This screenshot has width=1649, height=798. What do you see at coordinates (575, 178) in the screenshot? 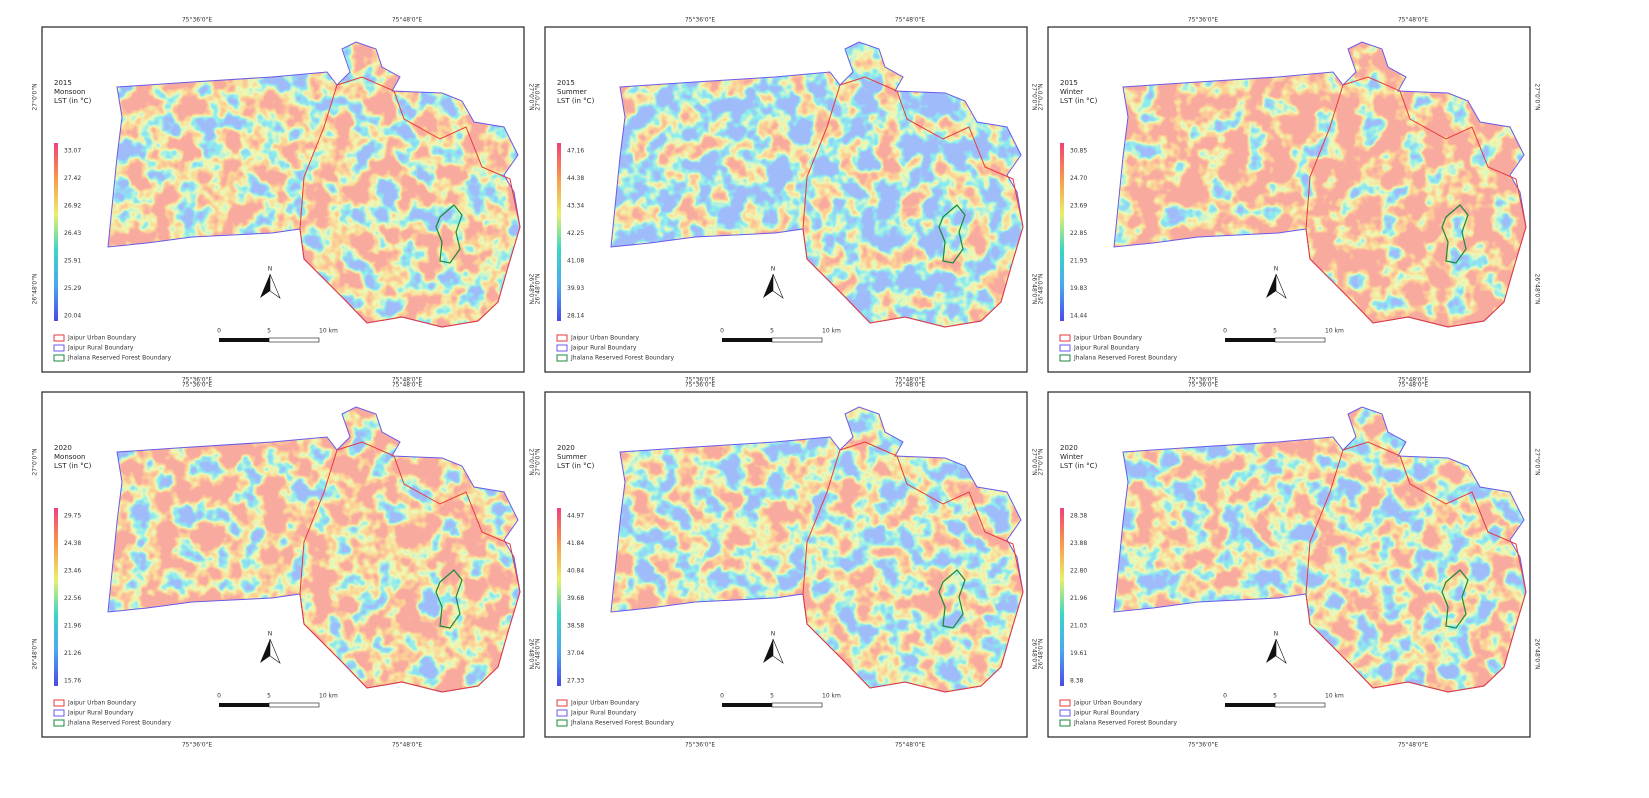
I see `legend-value: 44.38` at bounding box center [575, 178].